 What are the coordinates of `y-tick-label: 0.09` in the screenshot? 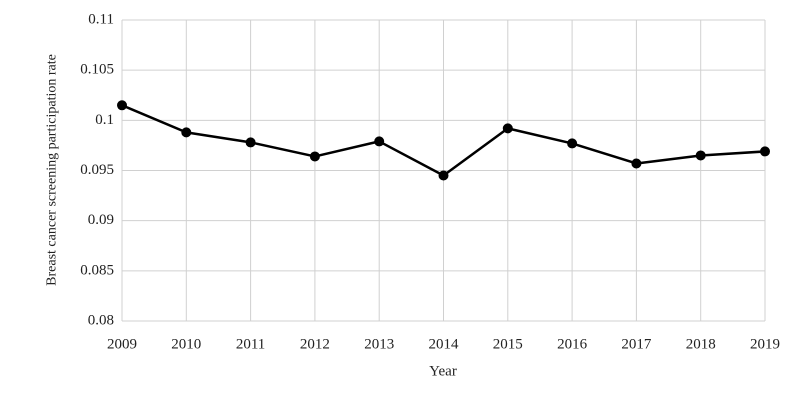 It's located at (101, 220).